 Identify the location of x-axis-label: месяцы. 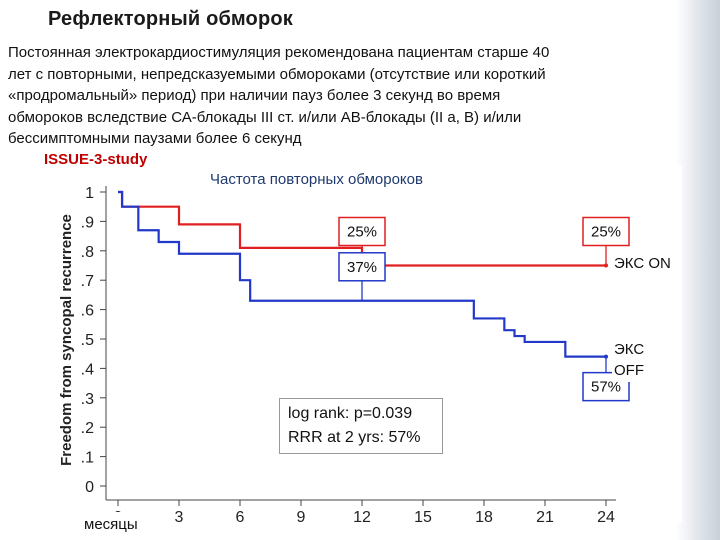
(117, 525).